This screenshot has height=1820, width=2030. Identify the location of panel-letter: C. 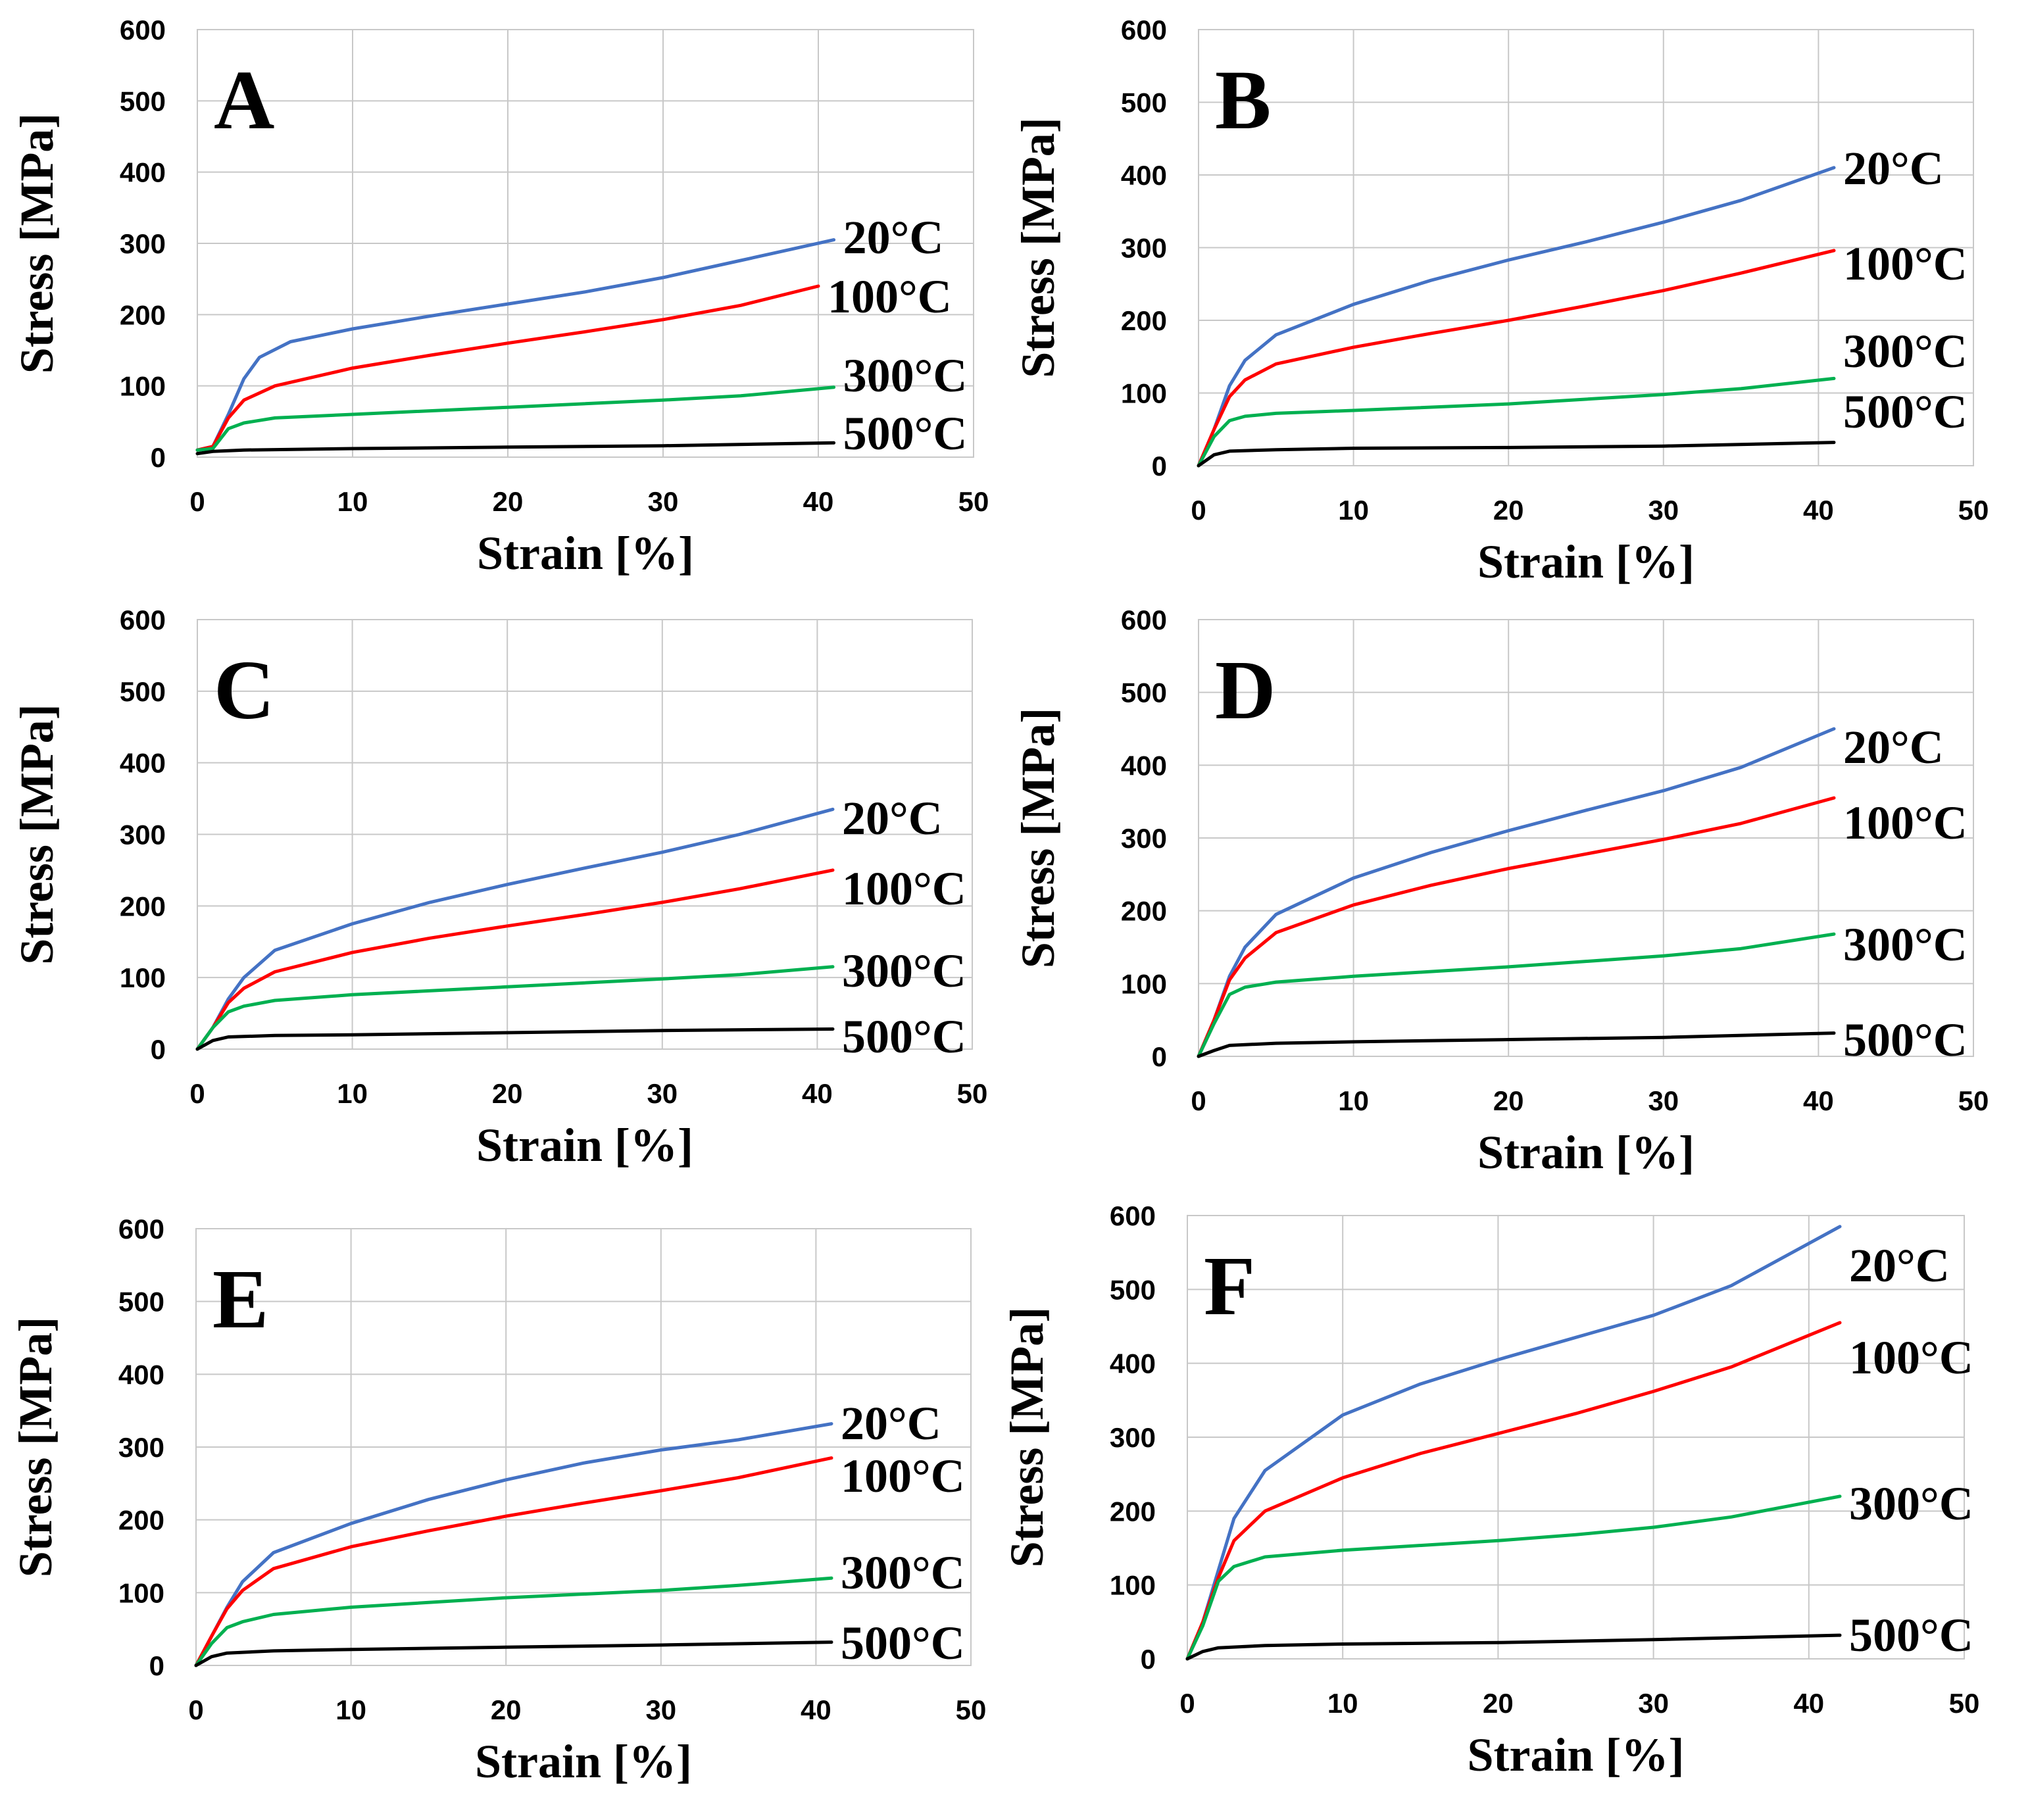
(244, 690).